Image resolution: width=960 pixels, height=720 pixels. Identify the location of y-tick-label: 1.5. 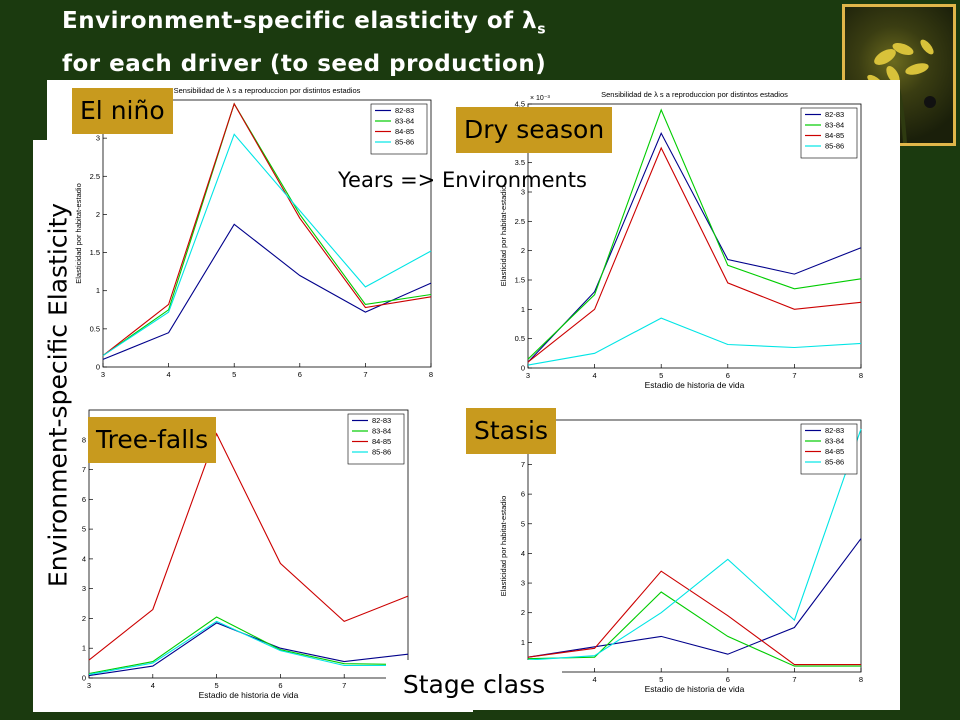
(95, 252).